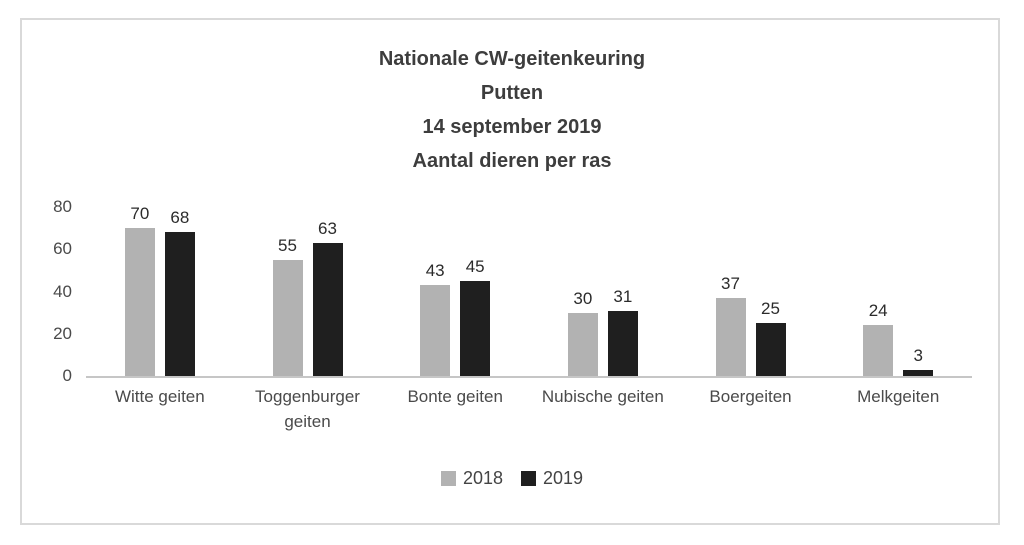  What do you see at coordinates (751, 291) in the screenshot?
I see `bar-group: 37 25` at bounding box center [751, 291].